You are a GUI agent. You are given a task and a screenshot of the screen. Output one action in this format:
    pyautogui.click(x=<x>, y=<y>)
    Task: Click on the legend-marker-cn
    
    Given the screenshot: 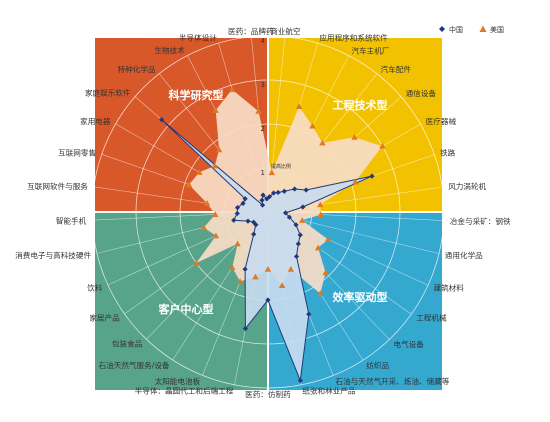 What is the action you would take?
    pyautogui.click(x=442, y=29)
    